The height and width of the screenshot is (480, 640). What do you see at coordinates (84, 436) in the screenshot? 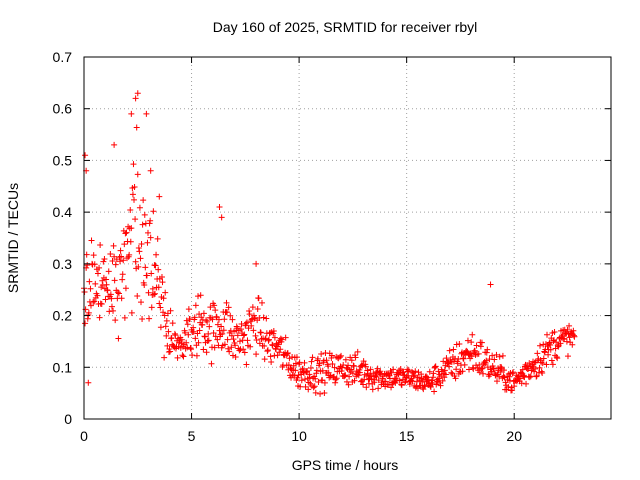
I see `x-tick-label: 0` at bounding box center [84, 436].